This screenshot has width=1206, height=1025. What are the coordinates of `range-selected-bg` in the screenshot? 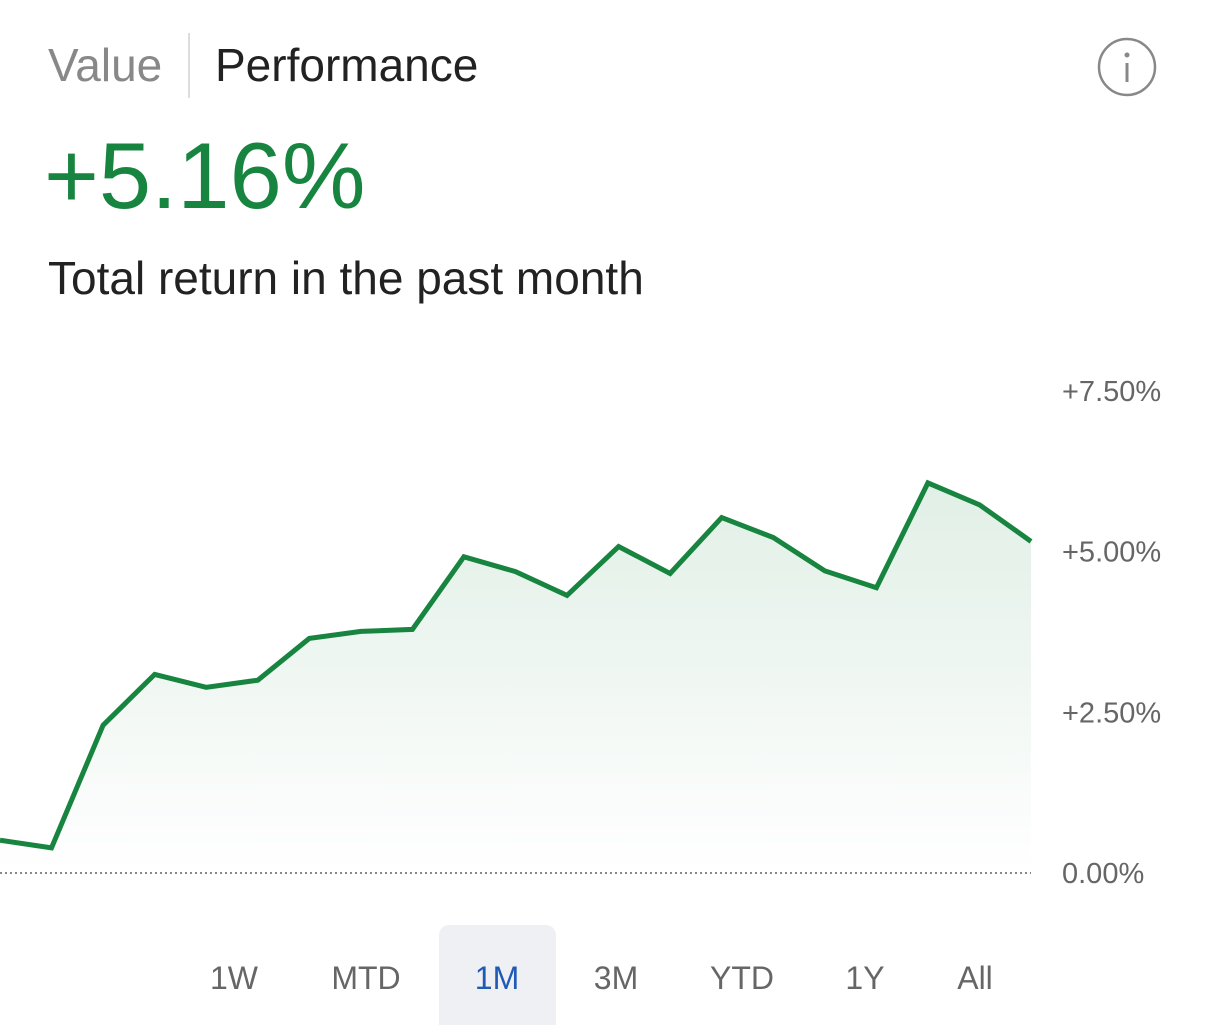 It's located at (497, 975).